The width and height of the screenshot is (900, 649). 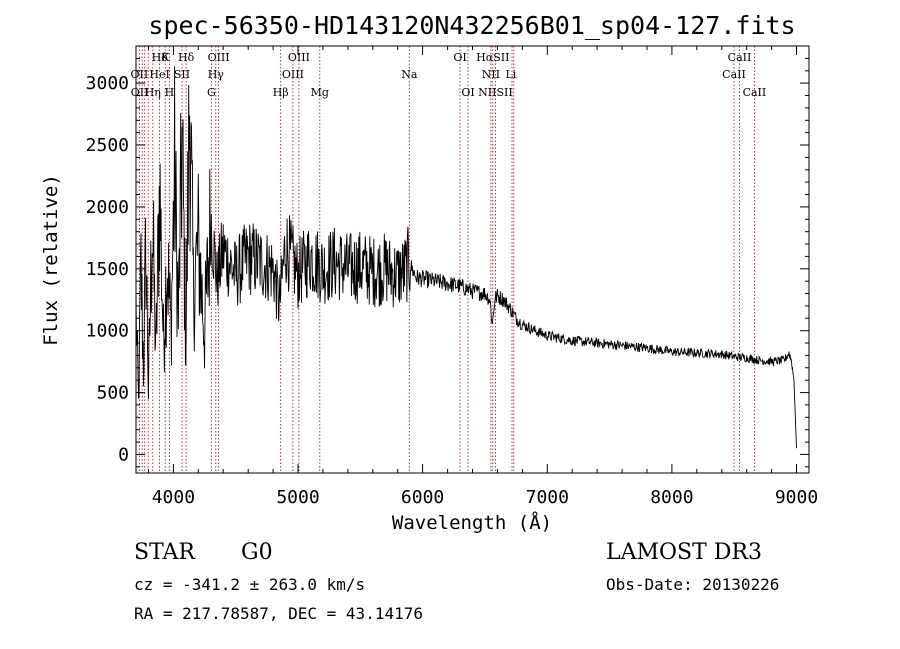 I want to click on y-tick-label: 1500, so click(x=107, y=269).